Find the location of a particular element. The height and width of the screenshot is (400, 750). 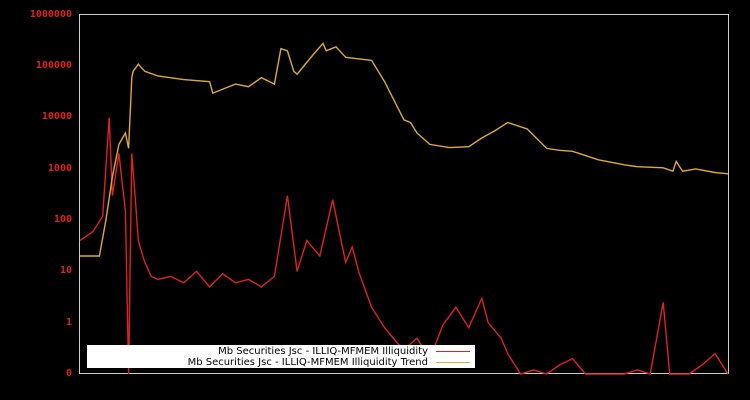

y-tick-label: 0 is located at coordinates (68, 373).